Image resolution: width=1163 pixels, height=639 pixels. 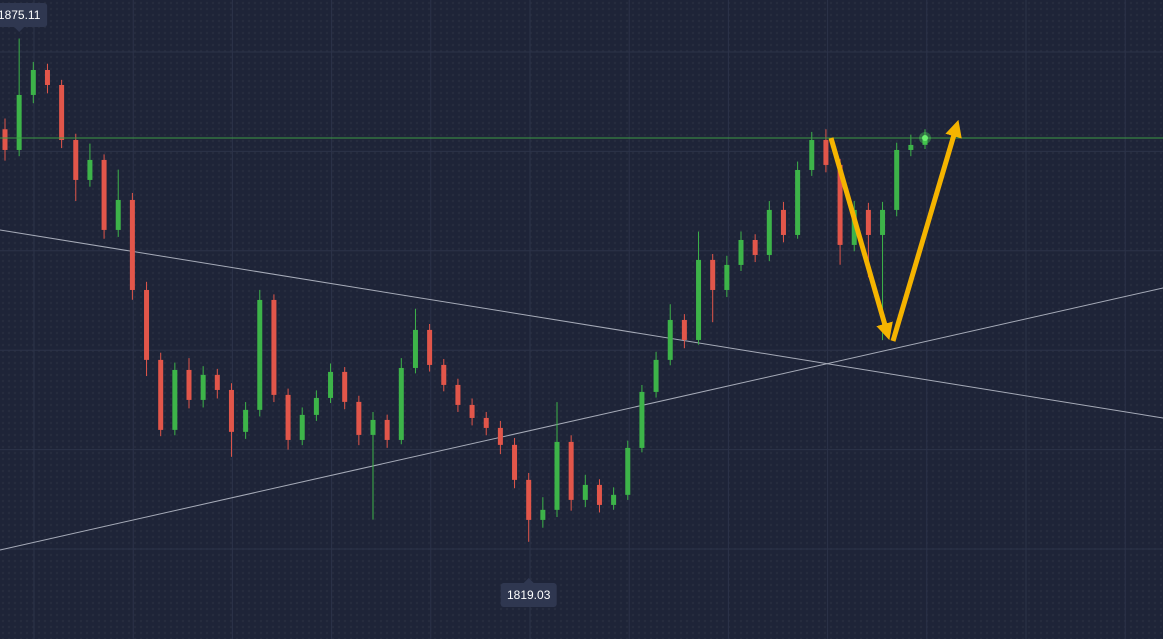 What do you see at coordinates (925, 137) in the screenshot?
I see `current-price-dot` at bounding box center [925, 137].